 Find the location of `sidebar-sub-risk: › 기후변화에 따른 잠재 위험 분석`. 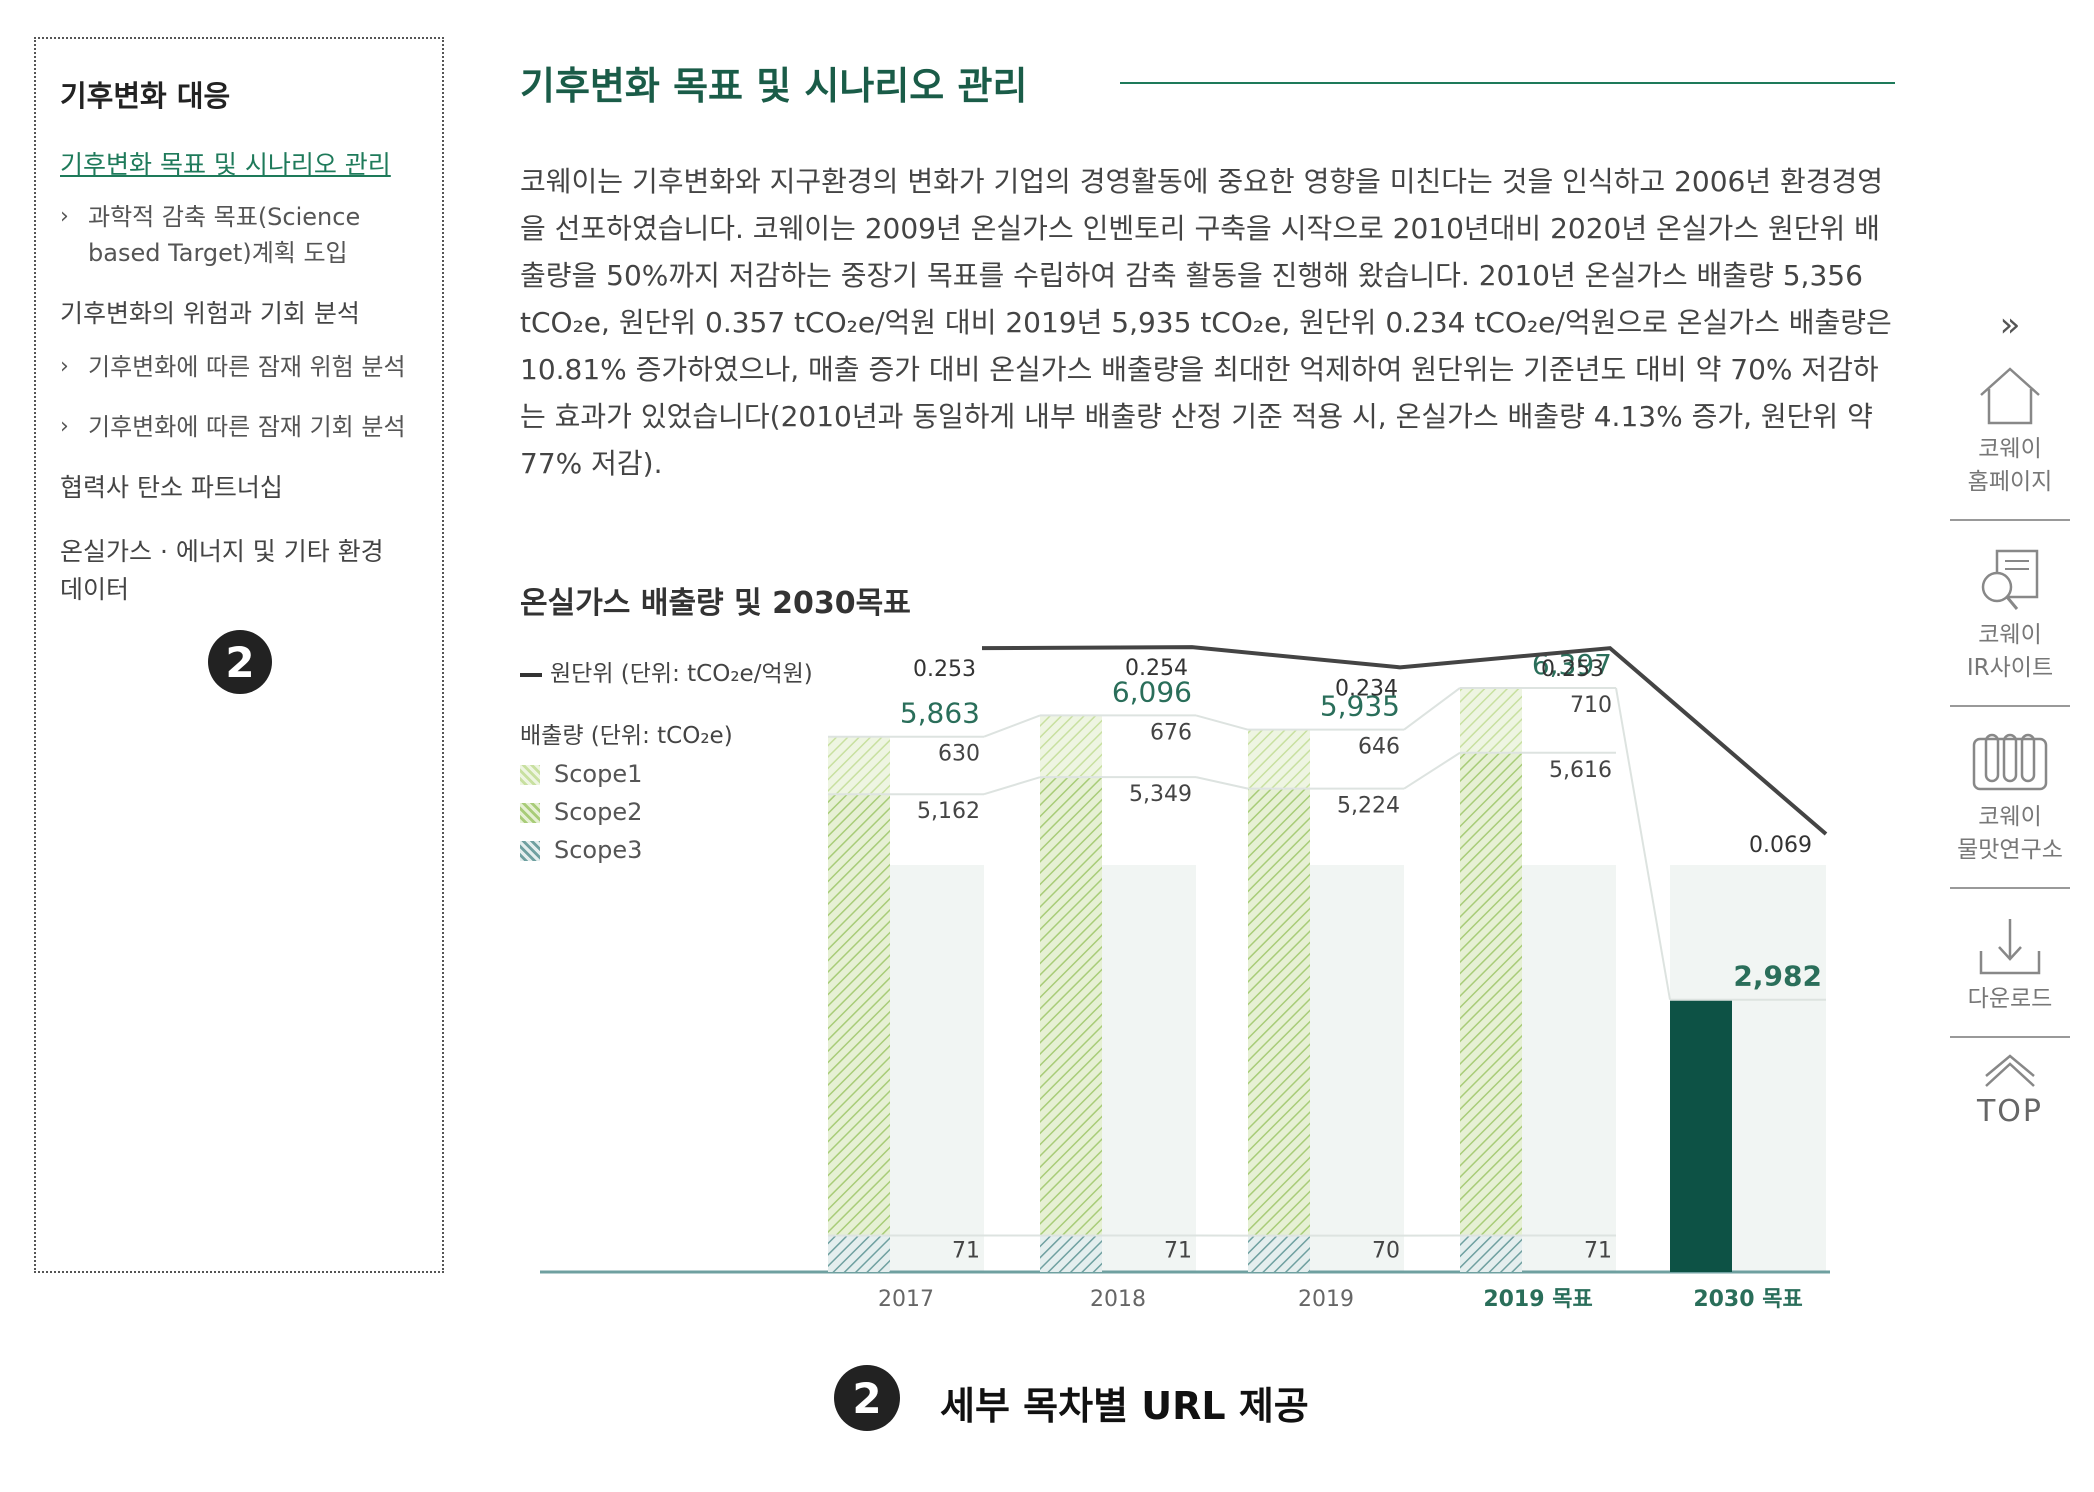

sidebar-sub-risk: › 기후변화에 따른 잠재 위험 분석 is located at coordinates (239, 367).